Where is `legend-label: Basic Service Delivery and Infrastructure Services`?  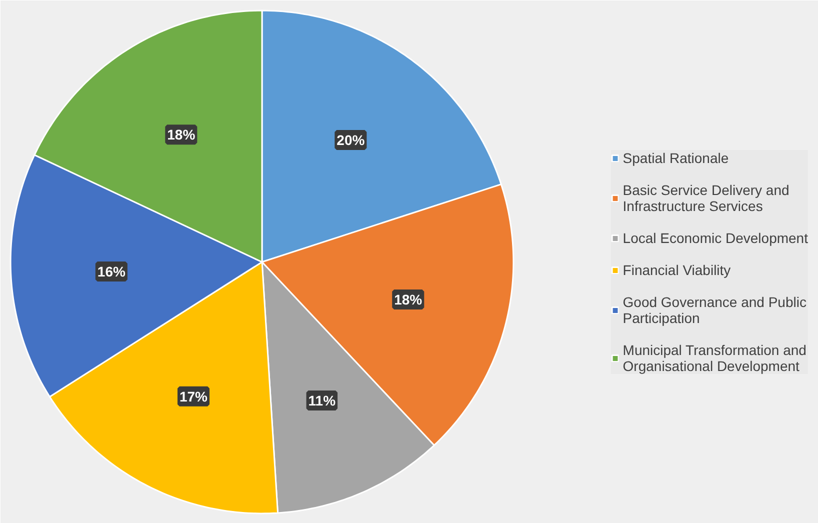 legend-label: Basic Service Delivery and Infrastructure Services is located at coordinates (706, 198).